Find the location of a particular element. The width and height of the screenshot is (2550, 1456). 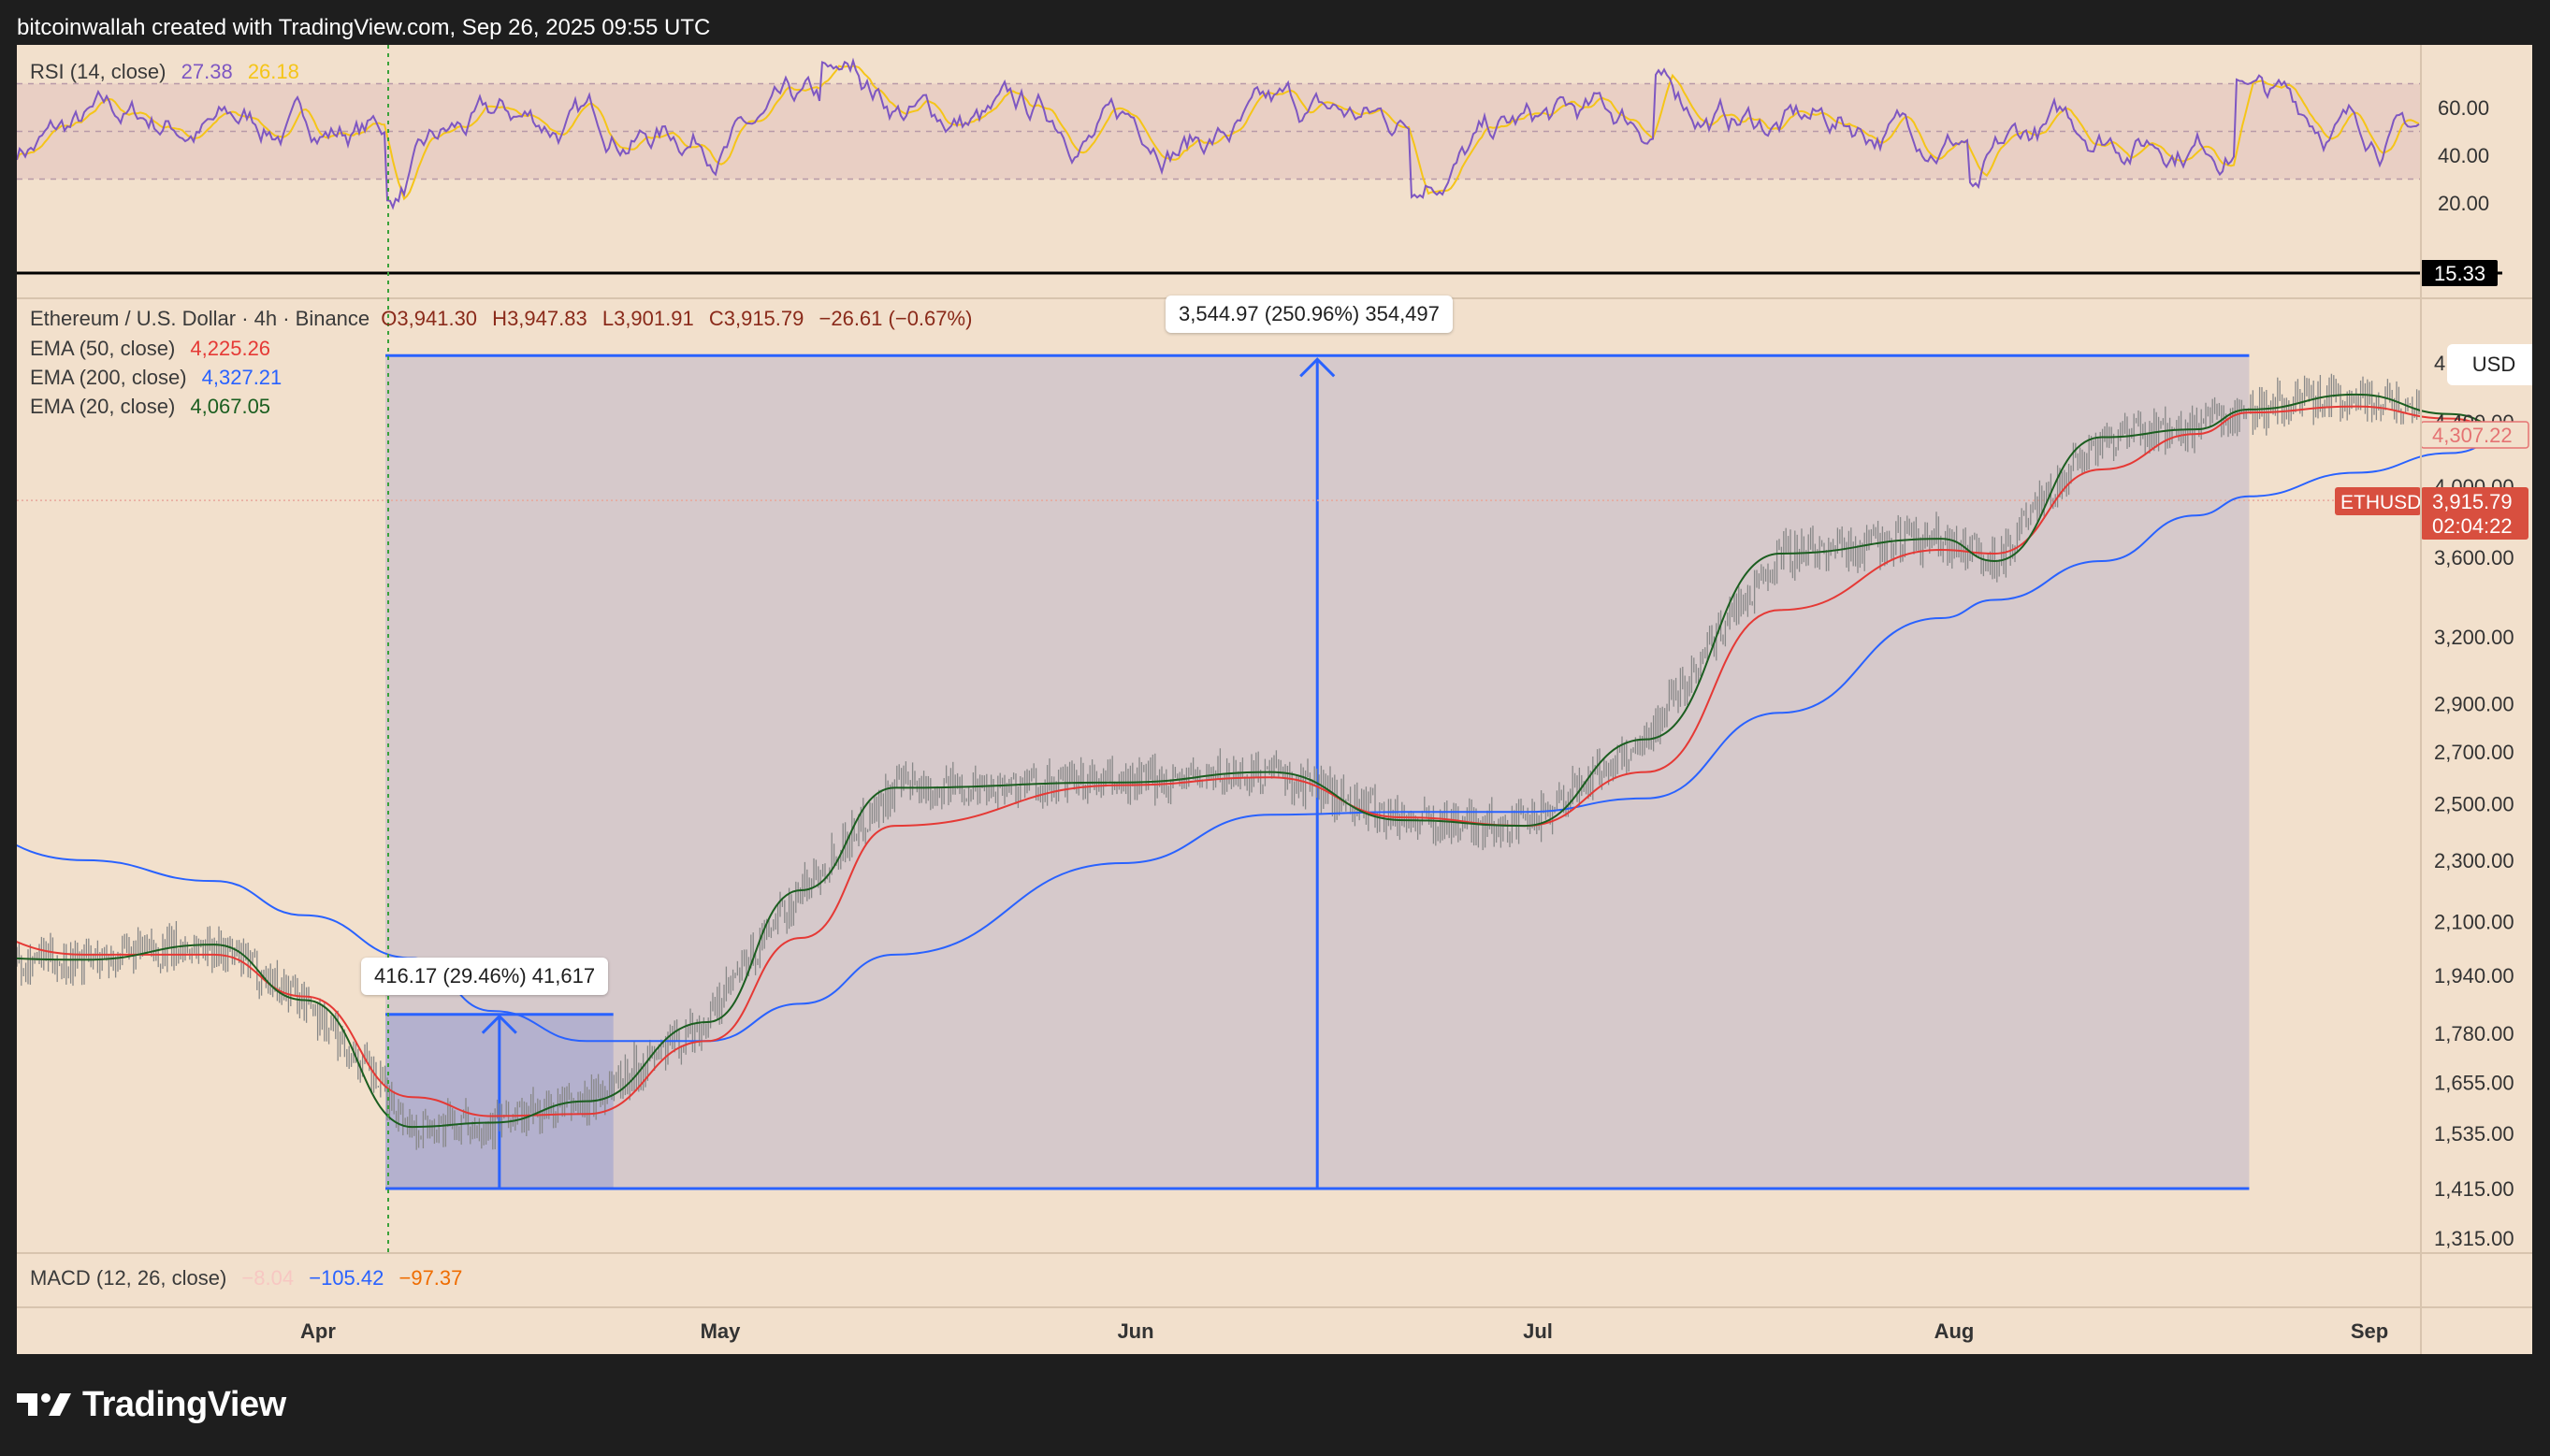

tradingview-brand: TradingView is located at coordinates (184, 1404).